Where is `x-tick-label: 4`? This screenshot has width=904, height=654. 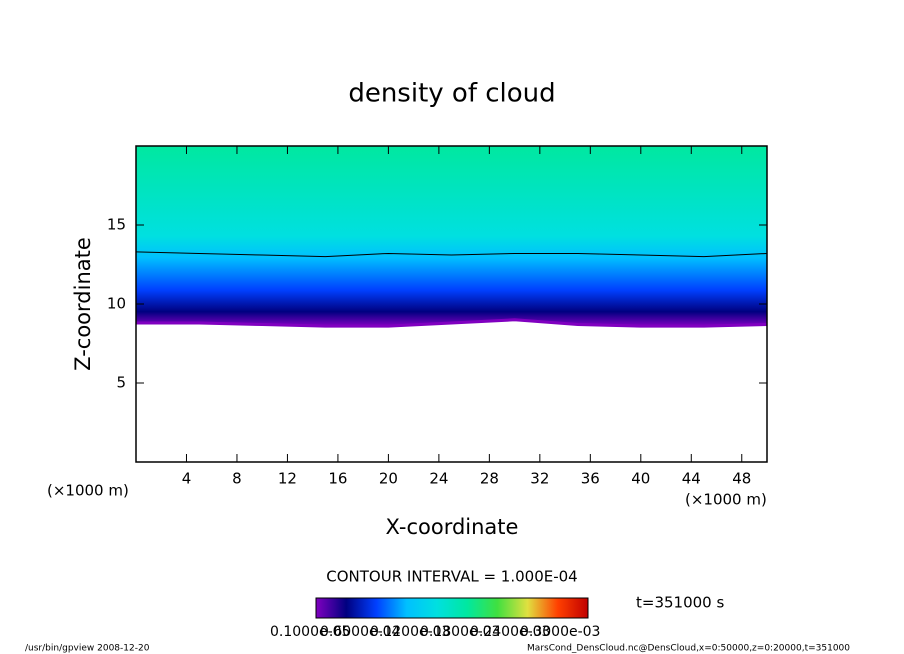
x-tick-label: 4 is located at coordinates (187, 479).